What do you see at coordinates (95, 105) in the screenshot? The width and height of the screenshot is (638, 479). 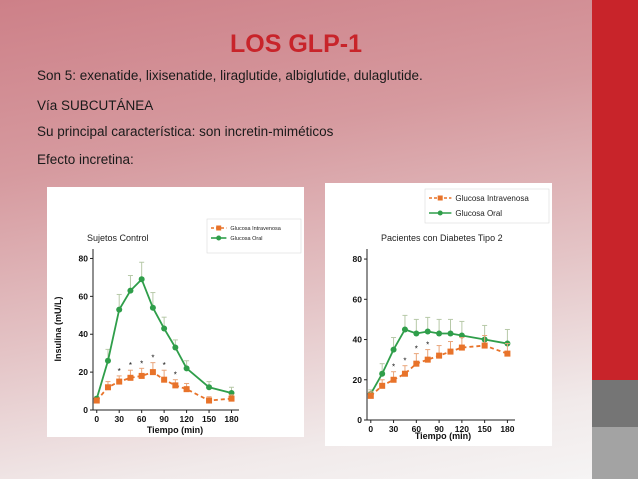 I see `route-line: Vía SUBCUTÁNEA` at bounding box center [95, 105].